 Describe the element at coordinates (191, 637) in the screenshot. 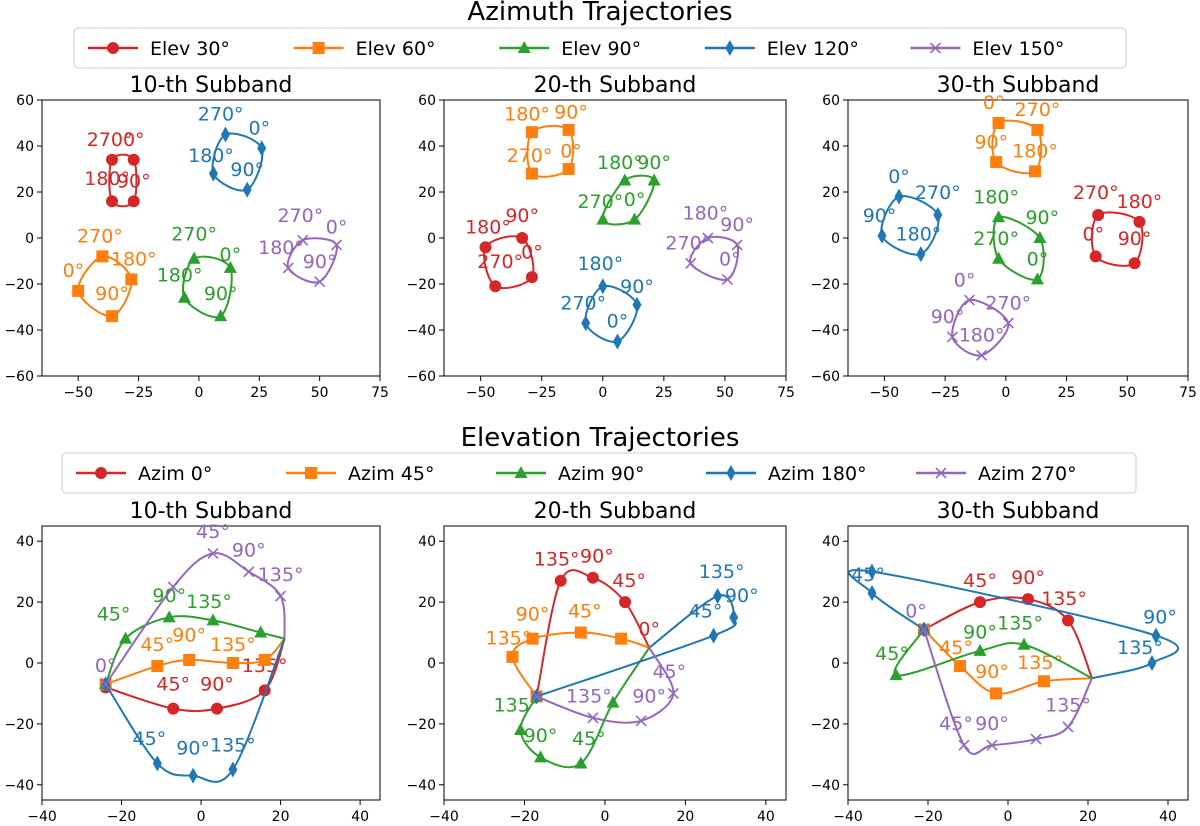

I see `series-azim-90: 45°90° 135°` at that location.